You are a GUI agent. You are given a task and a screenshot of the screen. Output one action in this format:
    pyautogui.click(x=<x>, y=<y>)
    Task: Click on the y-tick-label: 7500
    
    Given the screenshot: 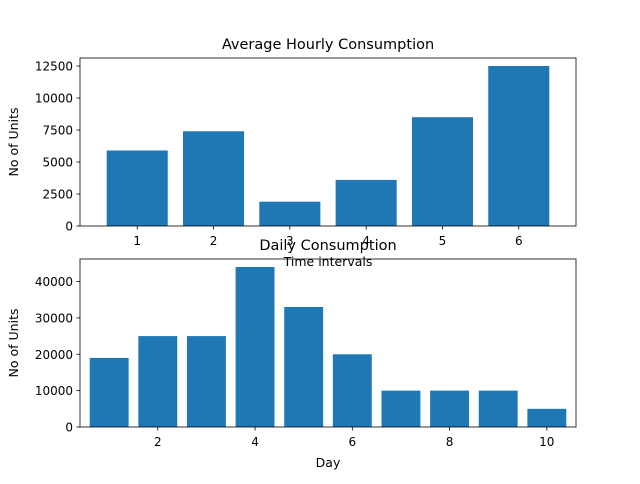 What is the action you would take?
    pyautogui.click(x=57, y=131)
    